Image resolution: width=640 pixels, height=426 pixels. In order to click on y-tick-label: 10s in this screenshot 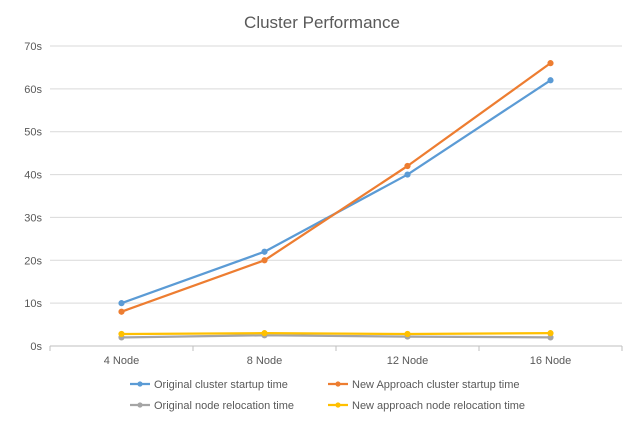, I will do `click(33, 304)`.